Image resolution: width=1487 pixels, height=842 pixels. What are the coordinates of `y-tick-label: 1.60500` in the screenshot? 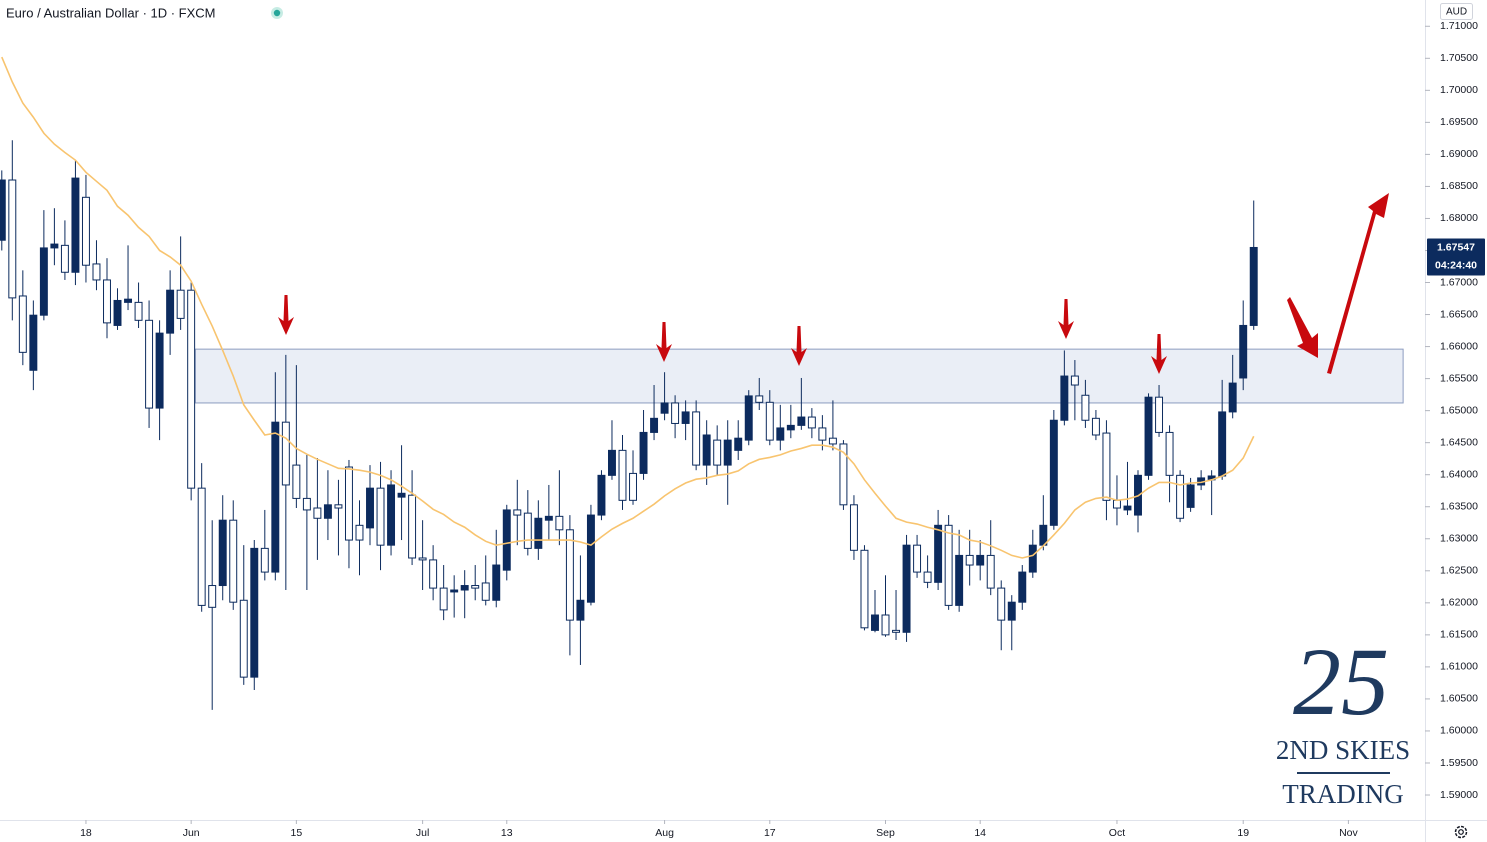 It's located at (1459, 699).